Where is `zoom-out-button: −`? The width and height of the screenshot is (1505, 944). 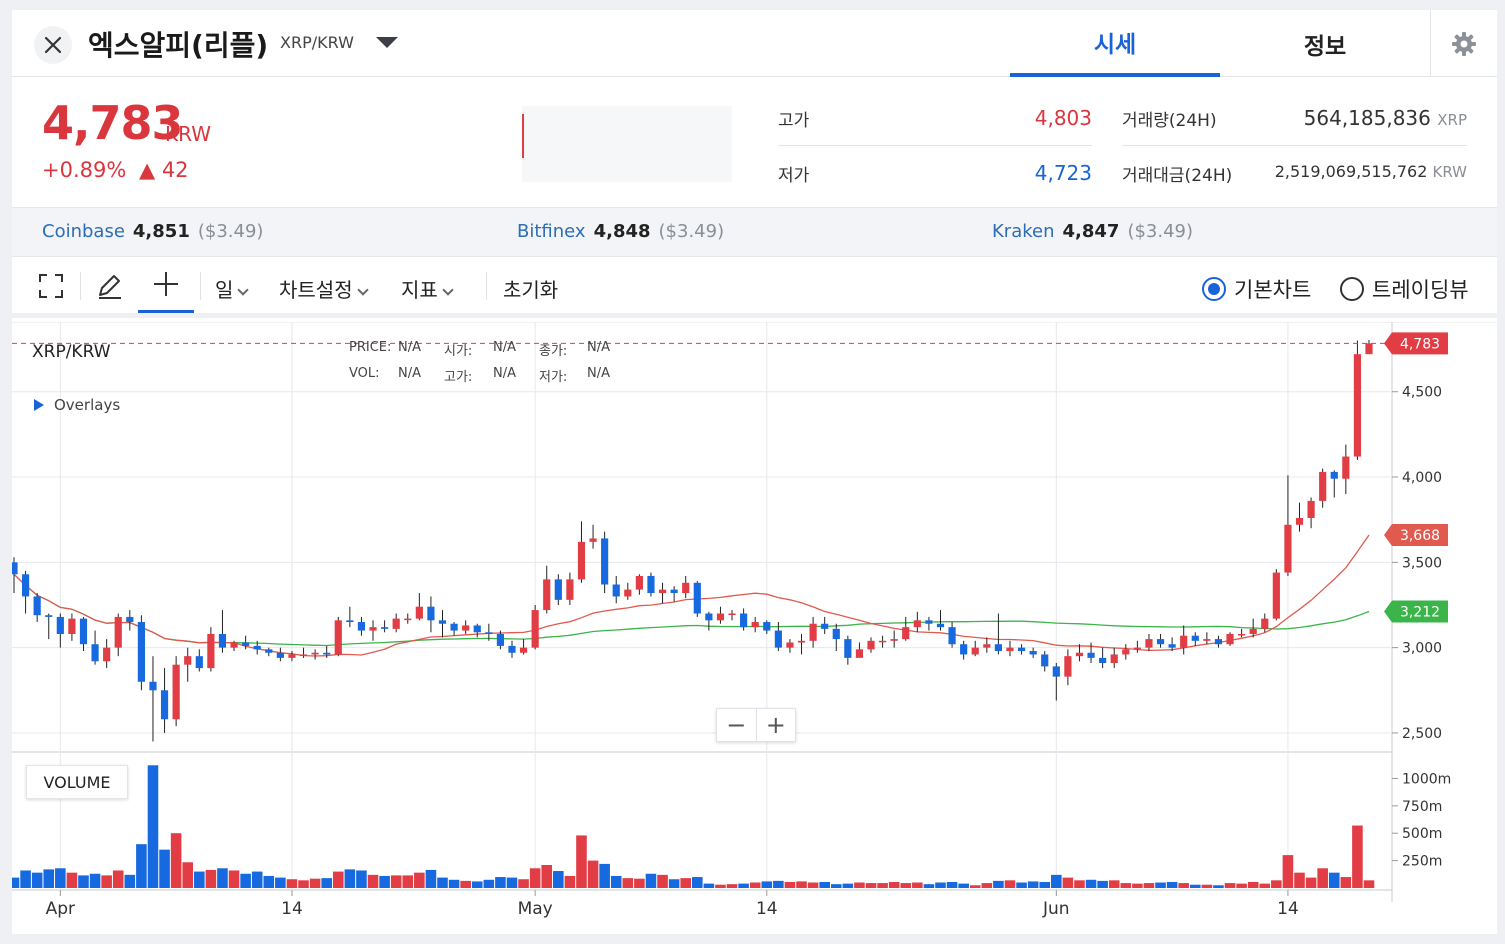
zoom-out-button: − is located at coordinates (736, 725).